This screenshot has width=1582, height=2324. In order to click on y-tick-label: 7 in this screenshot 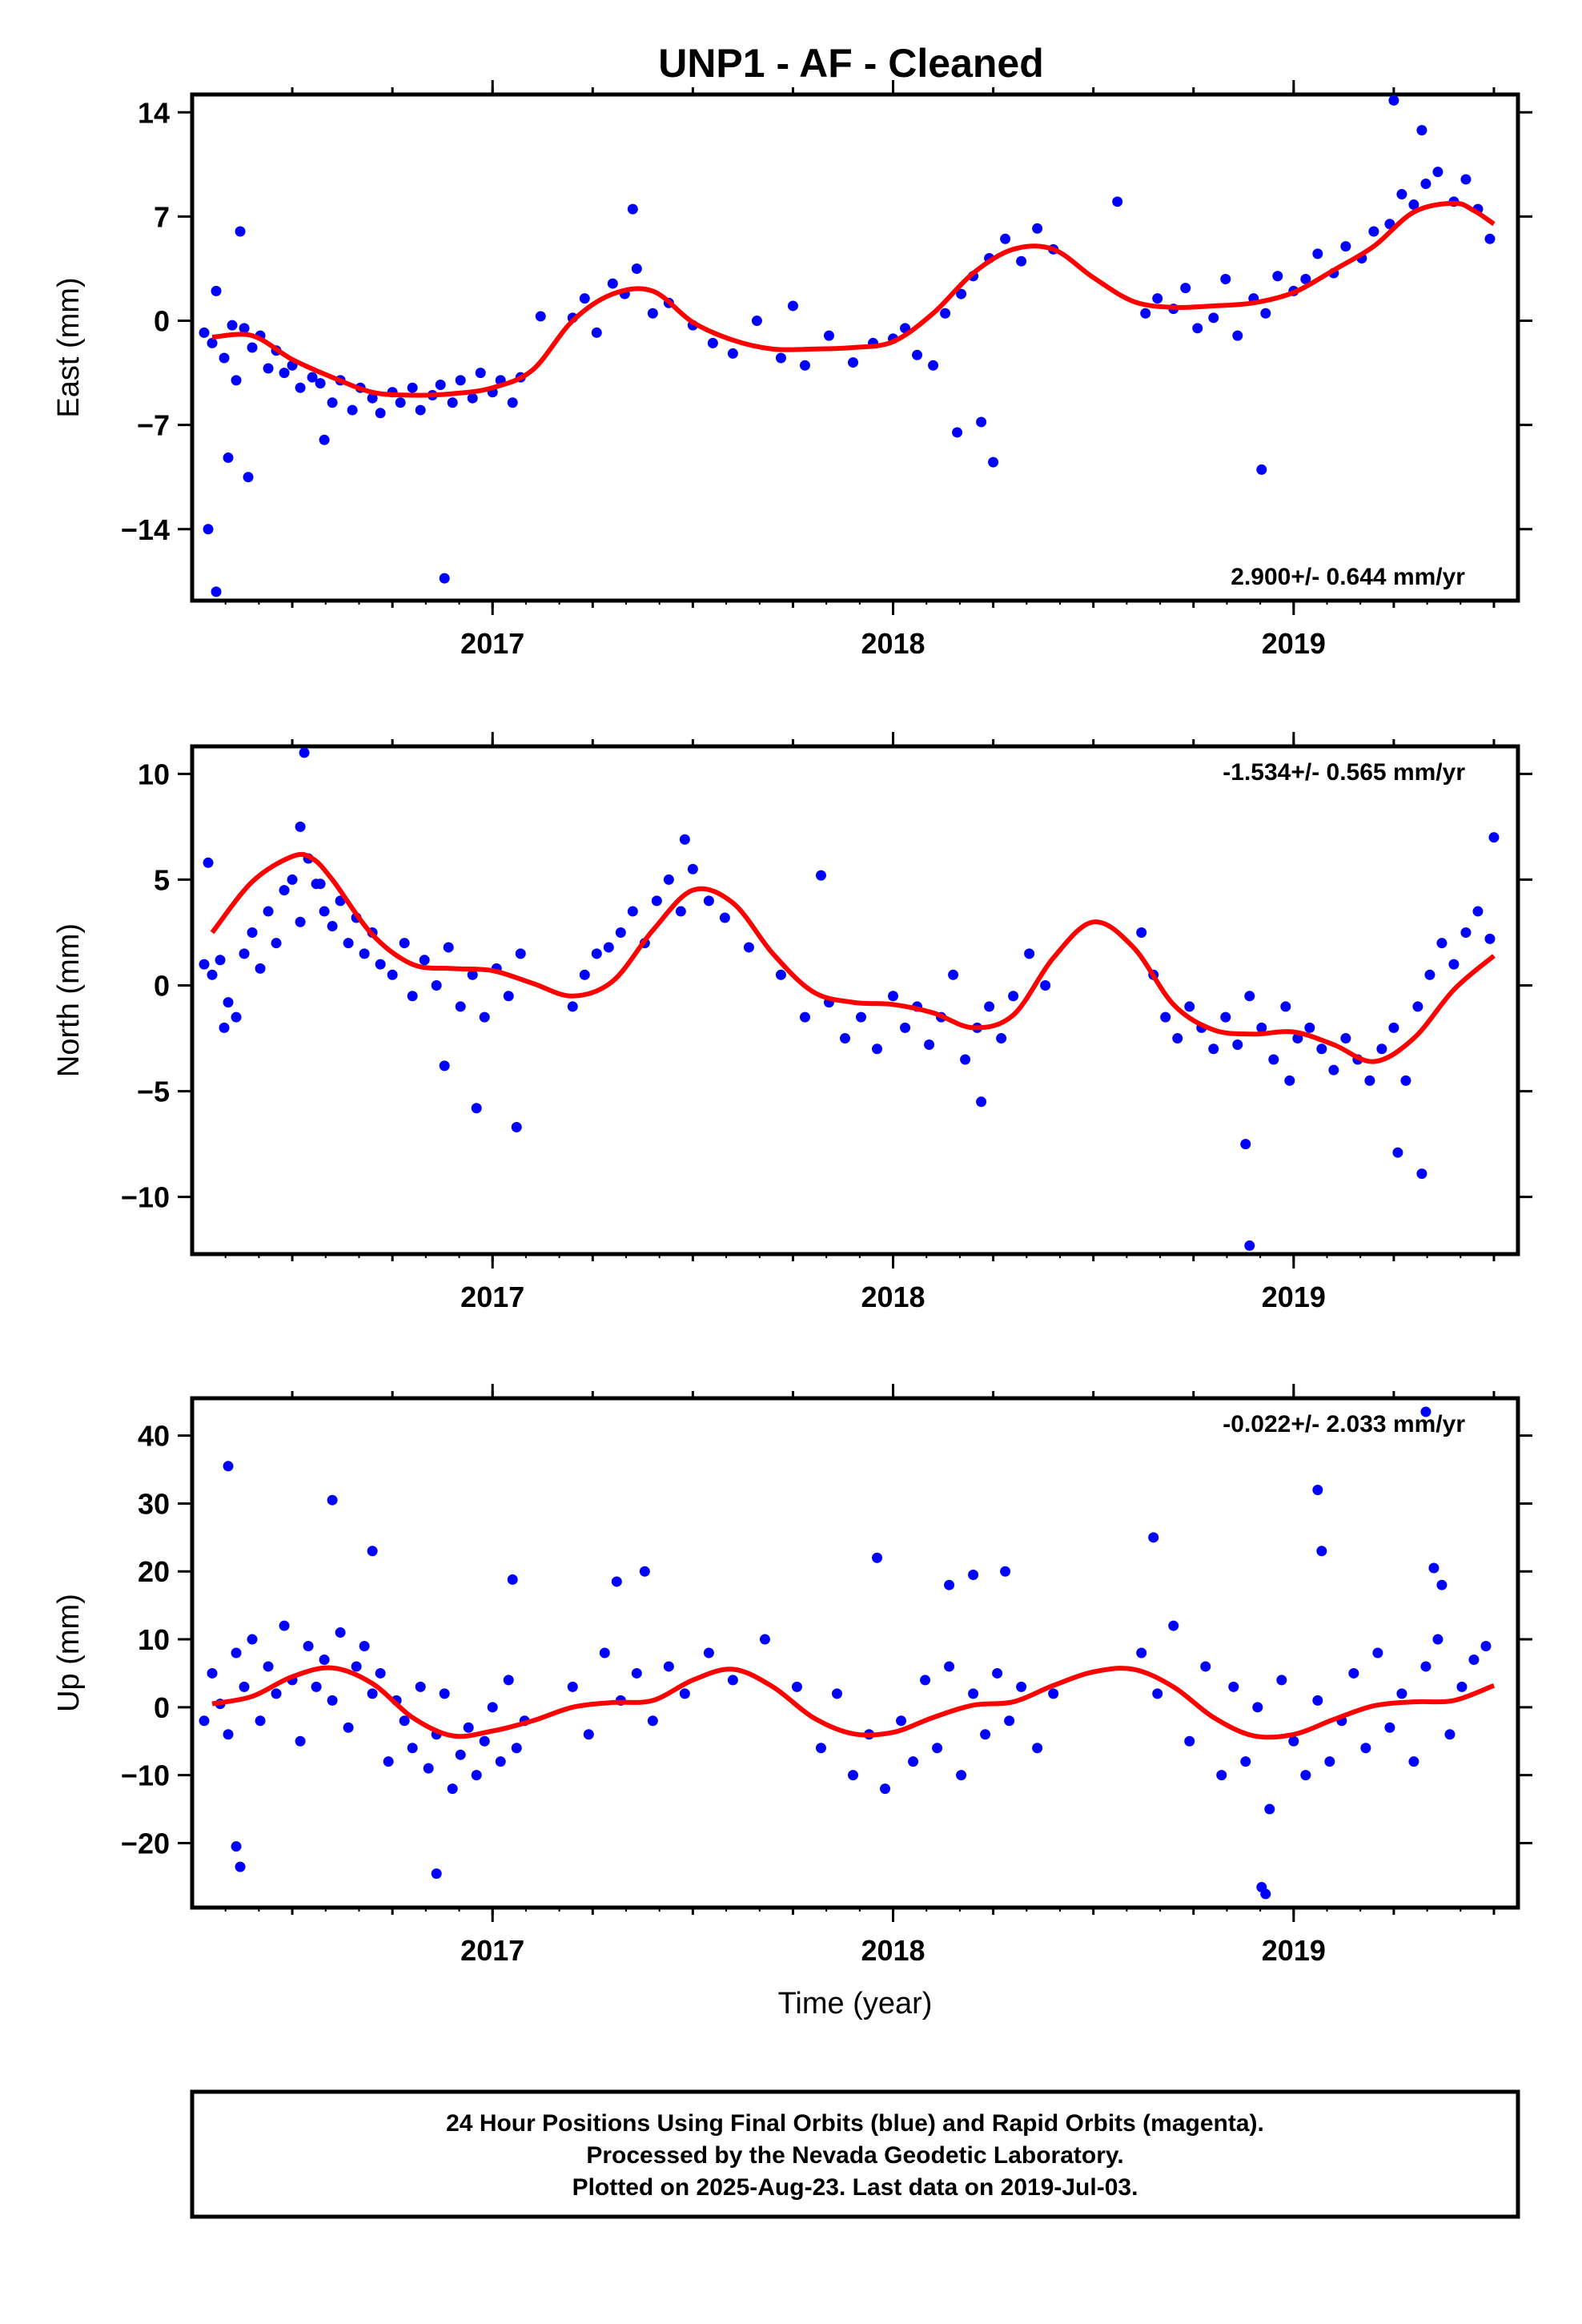, I will do `click(162, 216)`.